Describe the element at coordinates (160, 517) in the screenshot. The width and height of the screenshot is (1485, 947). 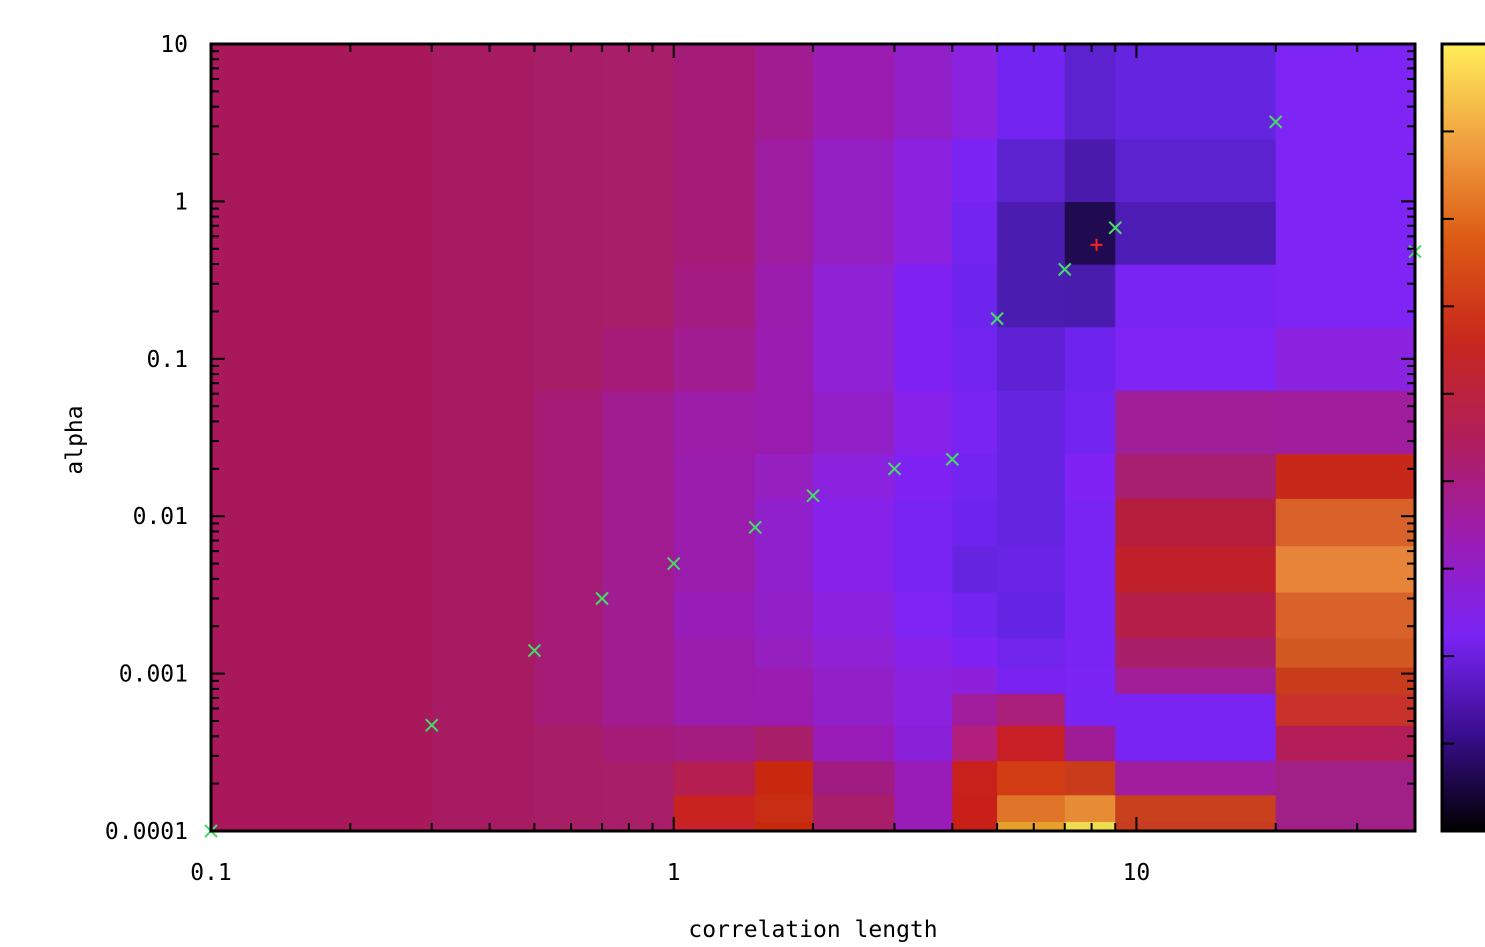
I see `y-tick-label: 0.01` at that location.